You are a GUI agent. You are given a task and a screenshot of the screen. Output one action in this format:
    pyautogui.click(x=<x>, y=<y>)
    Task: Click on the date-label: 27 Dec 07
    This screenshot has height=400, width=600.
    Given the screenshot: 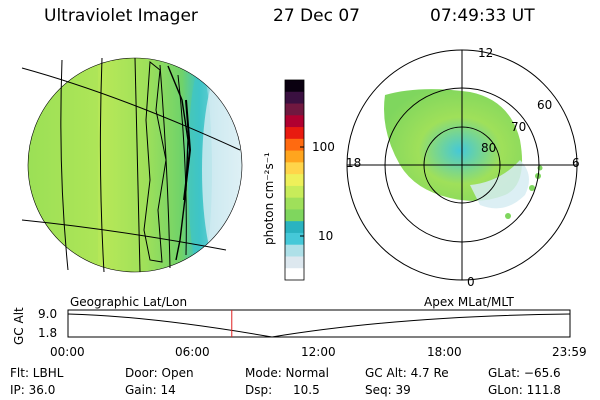 What is the action you would take?
    pyautogui.click(x=316, y=16)
    